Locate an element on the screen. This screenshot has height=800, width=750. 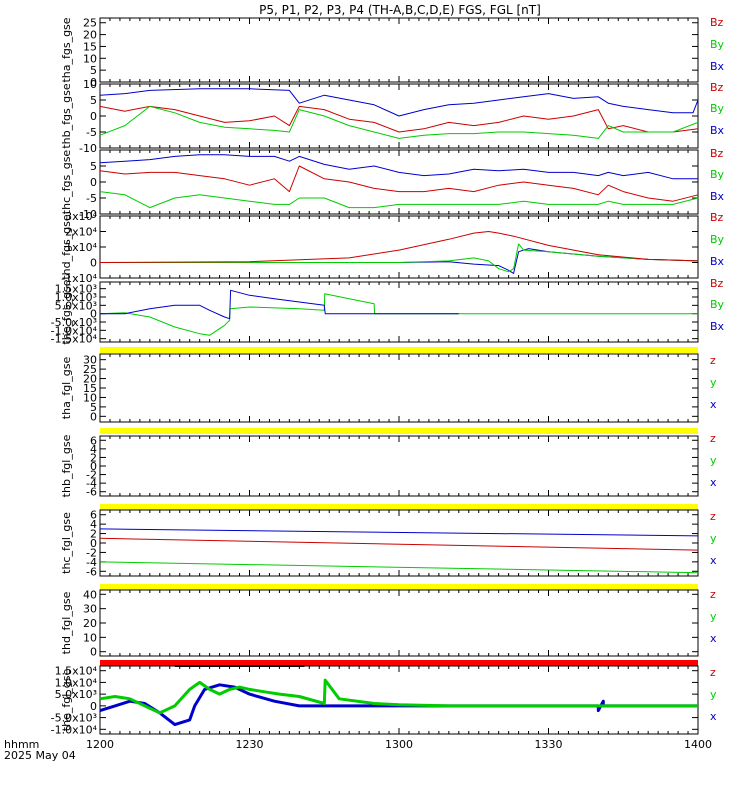
y-tick-label: 1.5x10³ is located at coordinates (76, 289).